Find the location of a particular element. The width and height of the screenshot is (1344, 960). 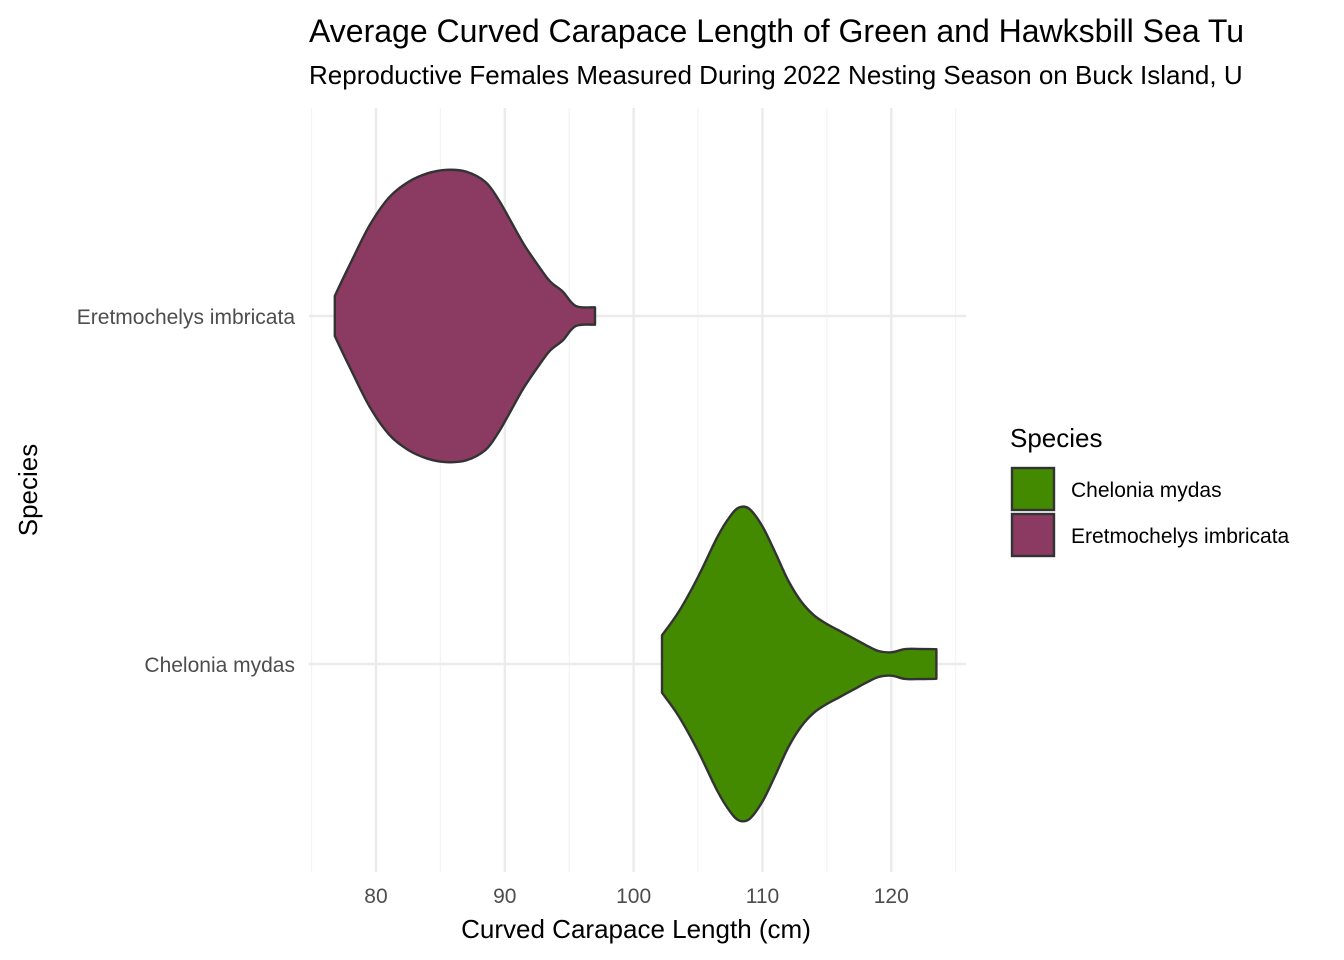

y-tick-label: Chelonia mydas is located at coordinates (219, 665).